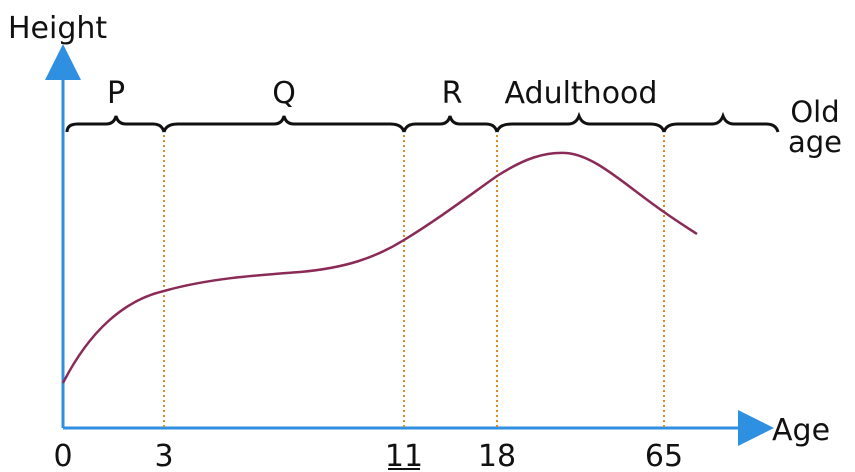 This screenshot has width=855, height=472. I want to click on brace-adulthood, so click(580, 122).